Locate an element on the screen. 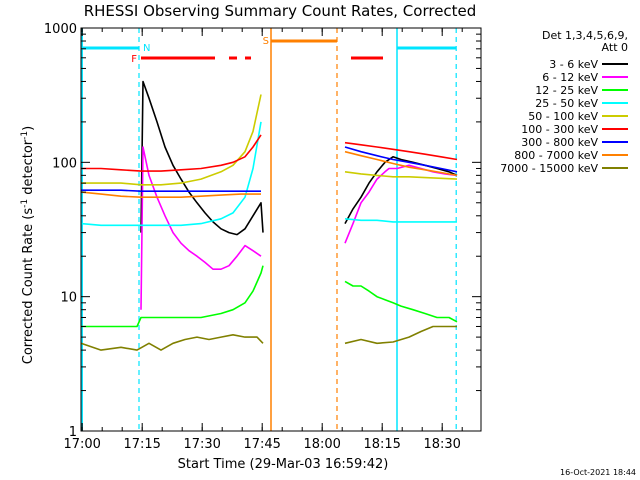  y-tick-label: 100 is located at coordinates (64, 163).